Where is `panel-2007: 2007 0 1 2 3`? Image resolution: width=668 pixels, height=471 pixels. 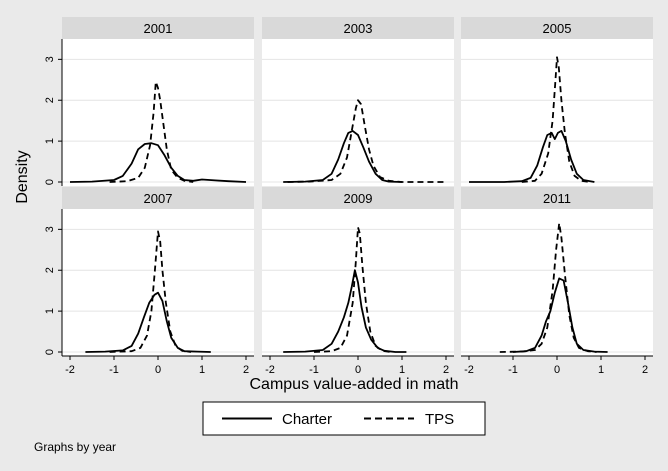
panel-2007: 2007 0 1 2 3 is located at coordinates (149, 272).